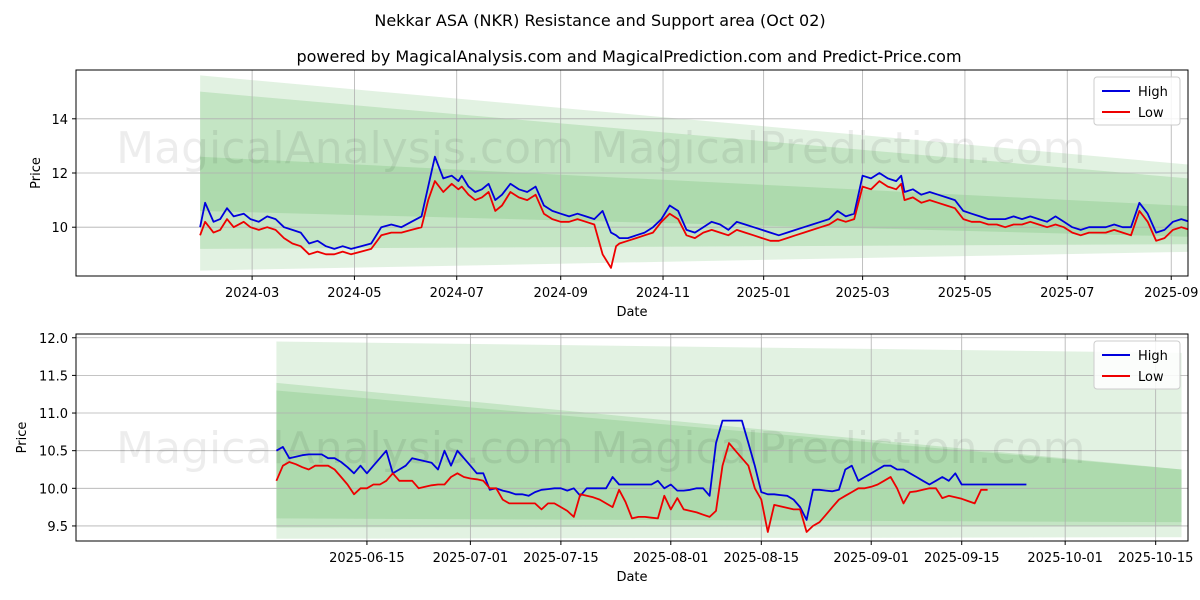 This screenshot has height=600, width=1200. What do you see at coordinates (53, 452) in the screenshot?
I see `y-tick-label: 10.5` at bounding box center [53, 452].